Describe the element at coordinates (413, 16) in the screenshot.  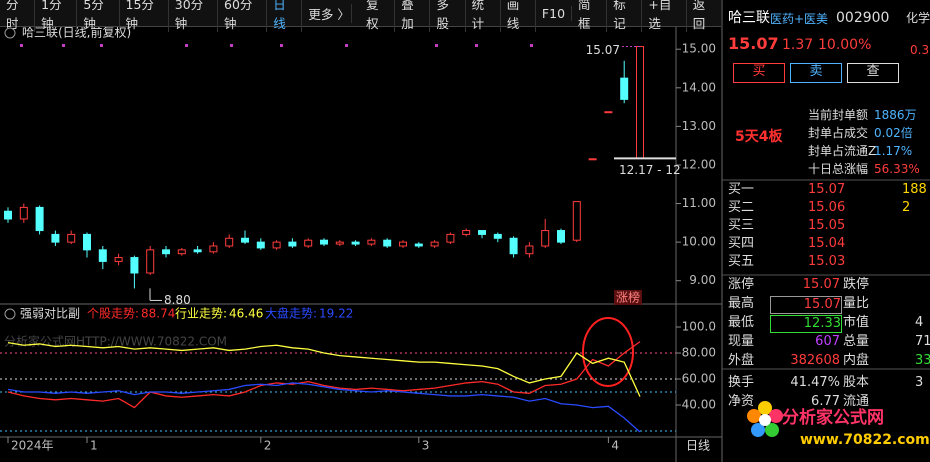
I see `toolbar-button: 叠加` at that location.